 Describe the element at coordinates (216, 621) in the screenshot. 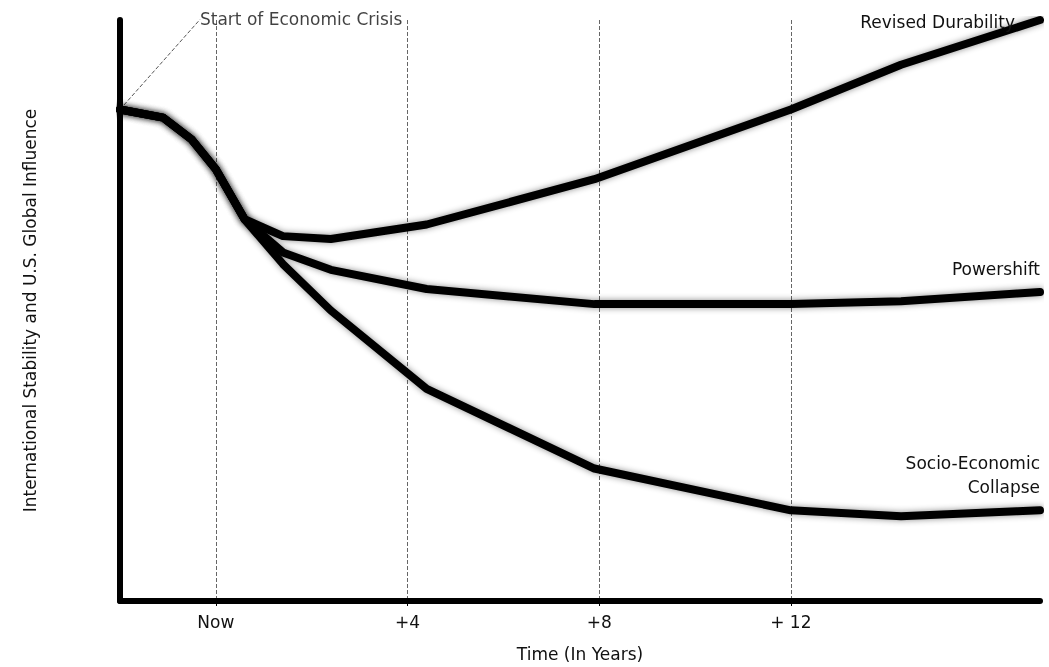

I see `x-tick-label: Now` at that location.